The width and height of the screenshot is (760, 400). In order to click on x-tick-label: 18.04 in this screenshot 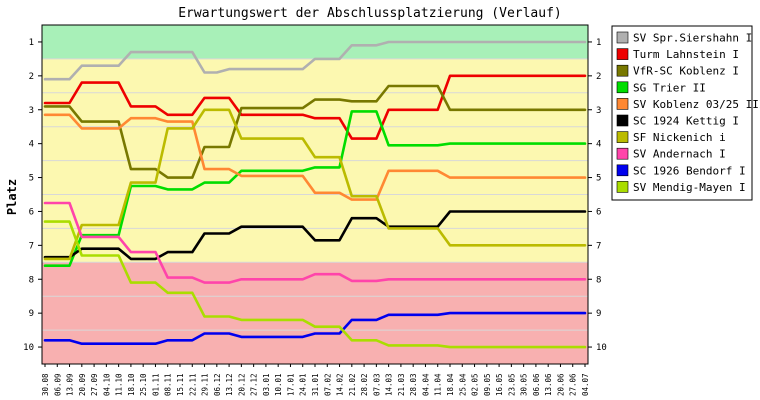, I will do `click(450, 384)`.